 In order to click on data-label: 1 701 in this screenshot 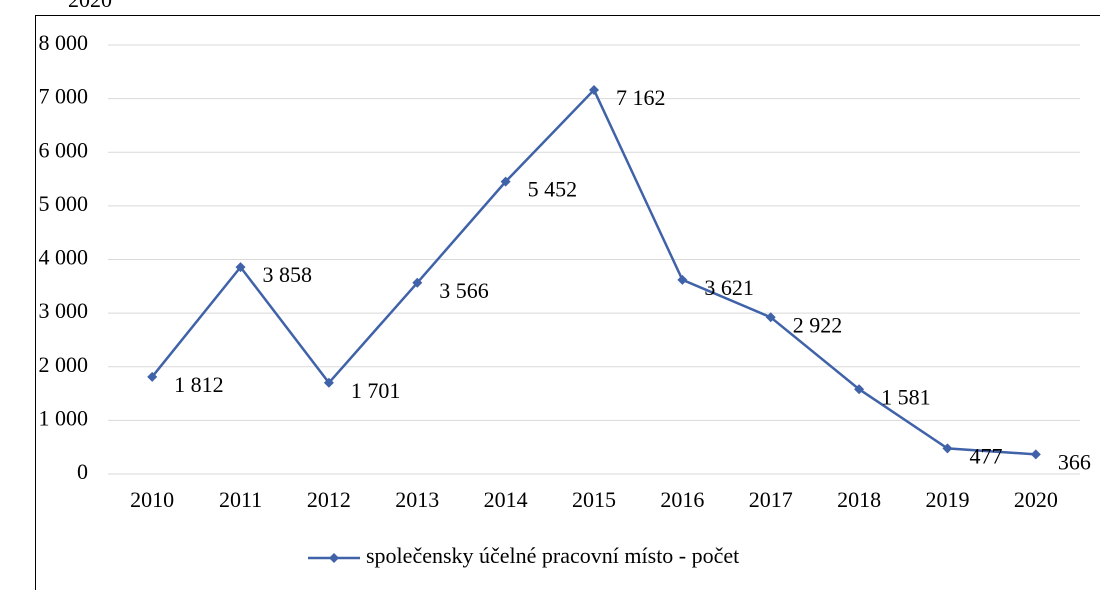, I will do `click(376, 390)`.